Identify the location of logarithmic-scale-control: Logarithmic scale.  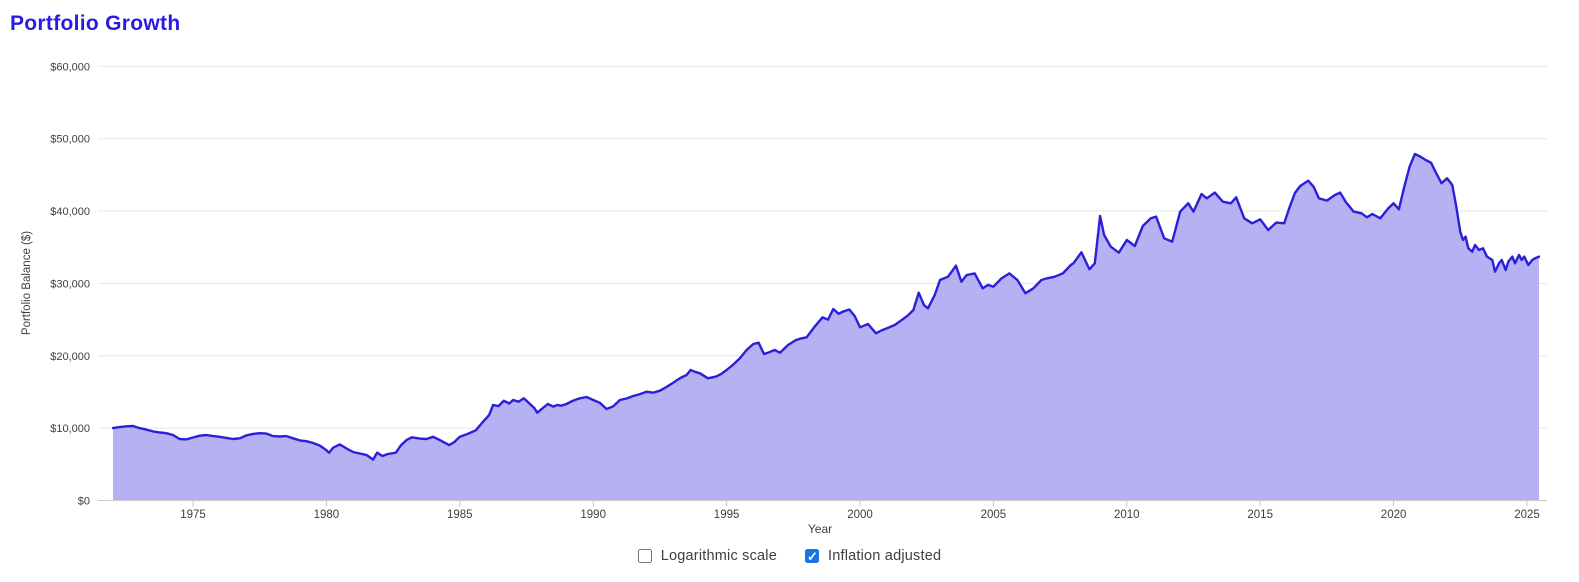
(707, 556).